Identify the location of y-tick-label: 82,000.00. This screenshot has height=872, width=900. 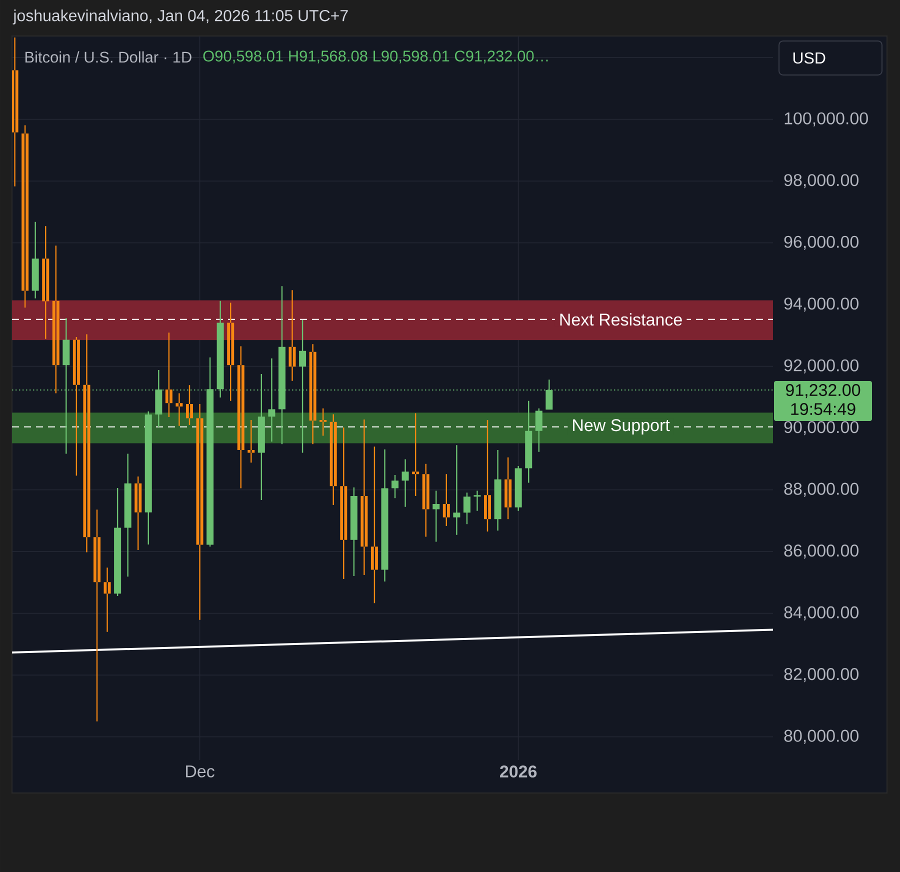
(821, 675).